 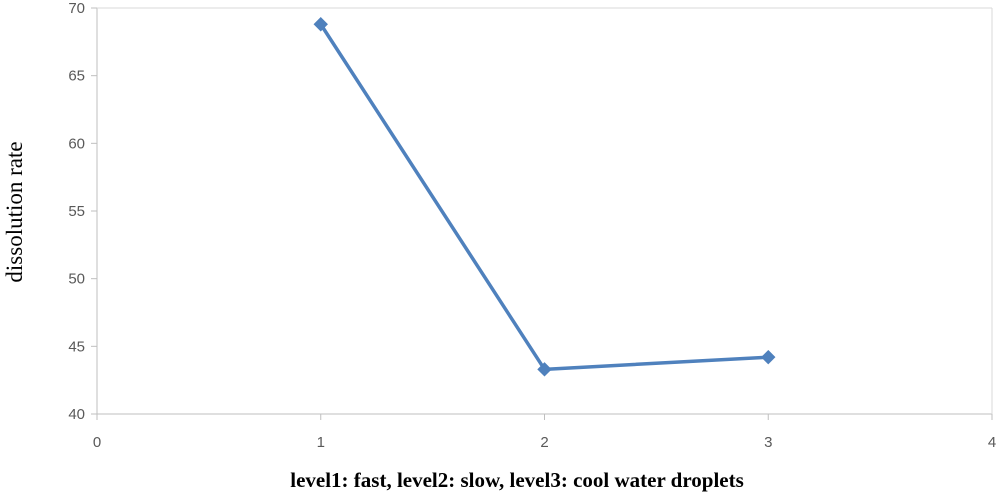 What do you see at coordinates (76, 143) in the screenshot?
I see `y-tick-label: 60` at bounding box center [76, 143].